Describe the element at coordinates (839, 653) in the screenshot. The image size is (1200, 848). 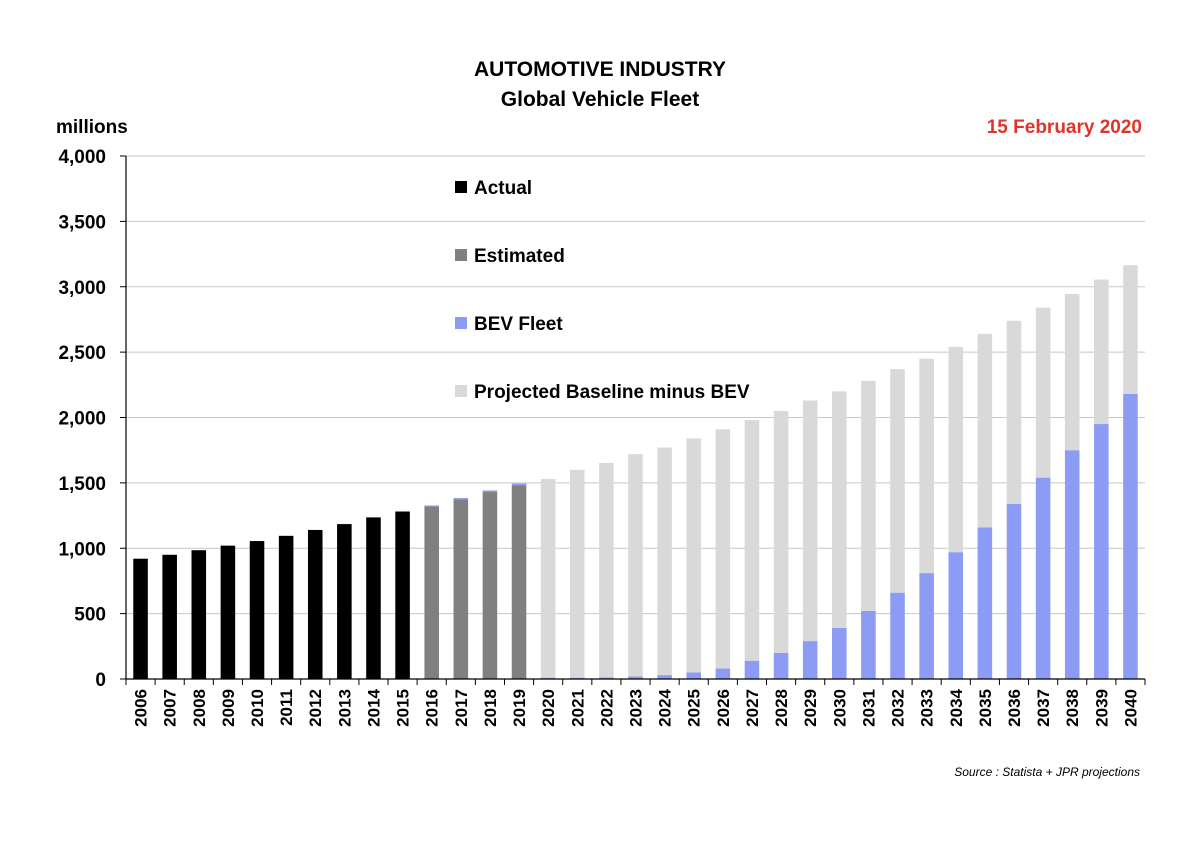
I see `bar-bev-fleet-2030` at that location.